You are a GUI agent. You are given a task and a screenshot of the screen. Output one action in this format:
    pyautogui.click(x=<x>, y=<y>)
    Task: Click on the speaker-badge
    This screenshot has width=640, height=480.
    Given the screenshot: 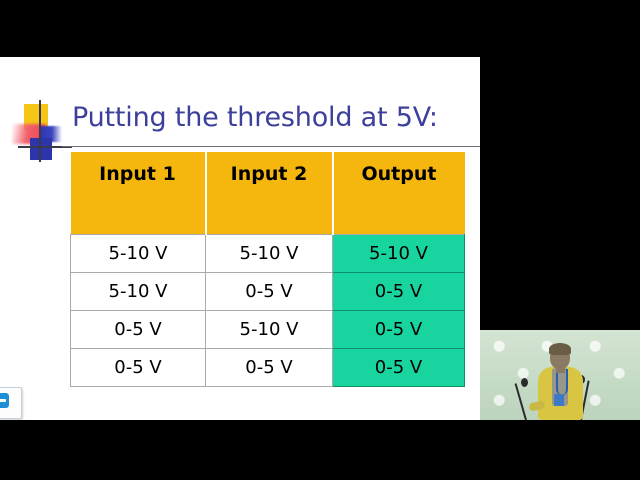 What is the action you would take?
    pyautogui.click(x=559, y=400)
    